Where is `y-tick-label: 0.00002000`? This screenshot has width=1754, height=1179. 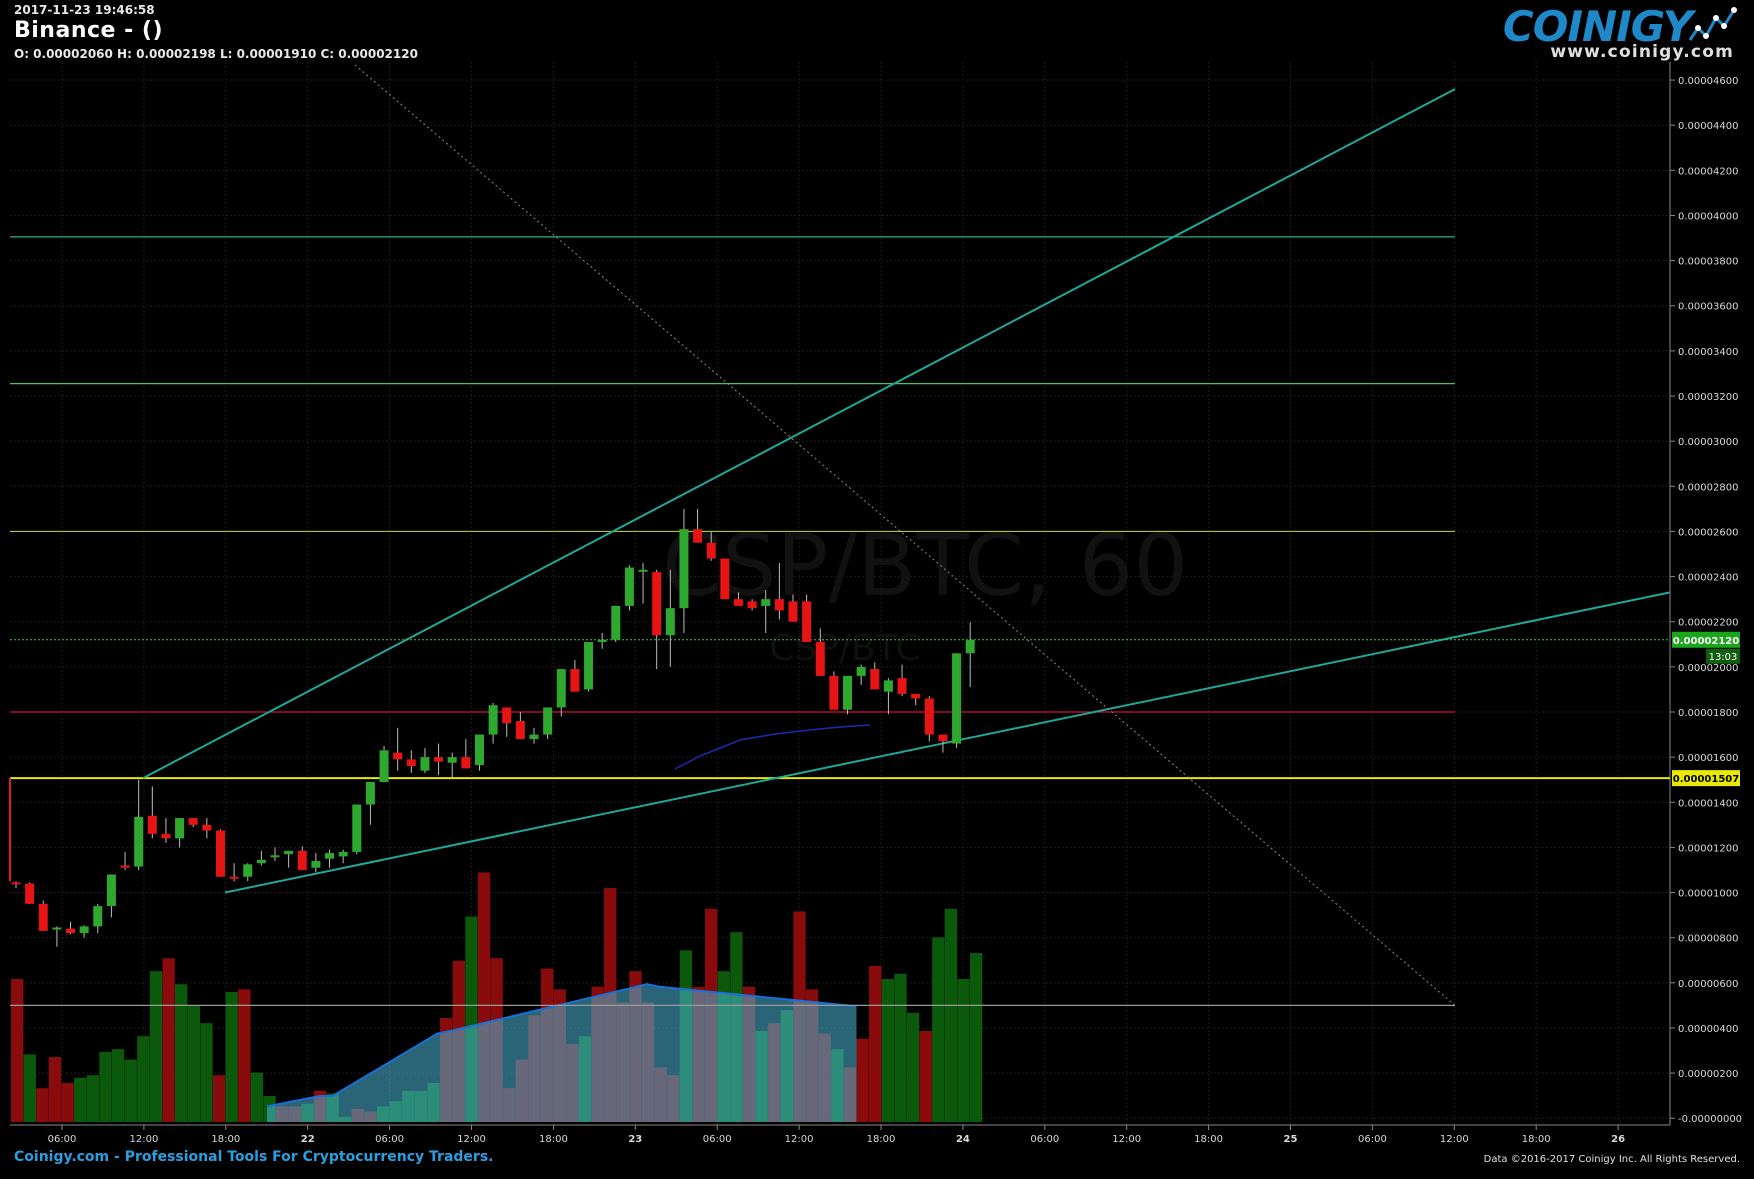 y-tick-label: 0.00002000 is located at coordinates (1708, 668).